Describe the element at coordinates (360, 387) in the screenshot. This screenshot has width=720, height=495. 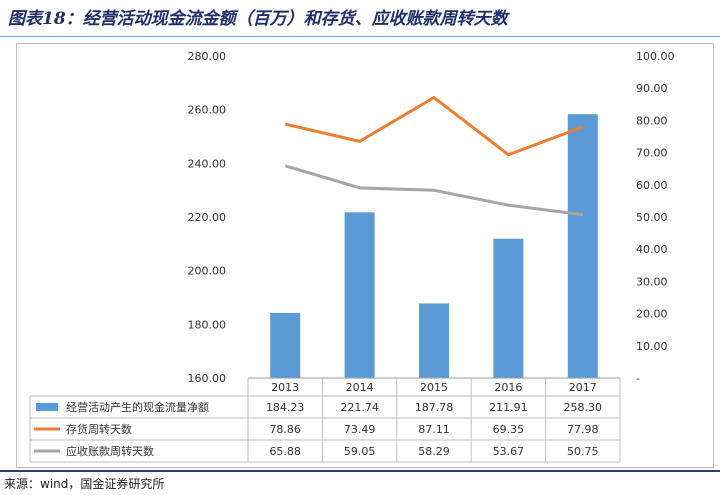
I see `category-label: 2014` at that location.